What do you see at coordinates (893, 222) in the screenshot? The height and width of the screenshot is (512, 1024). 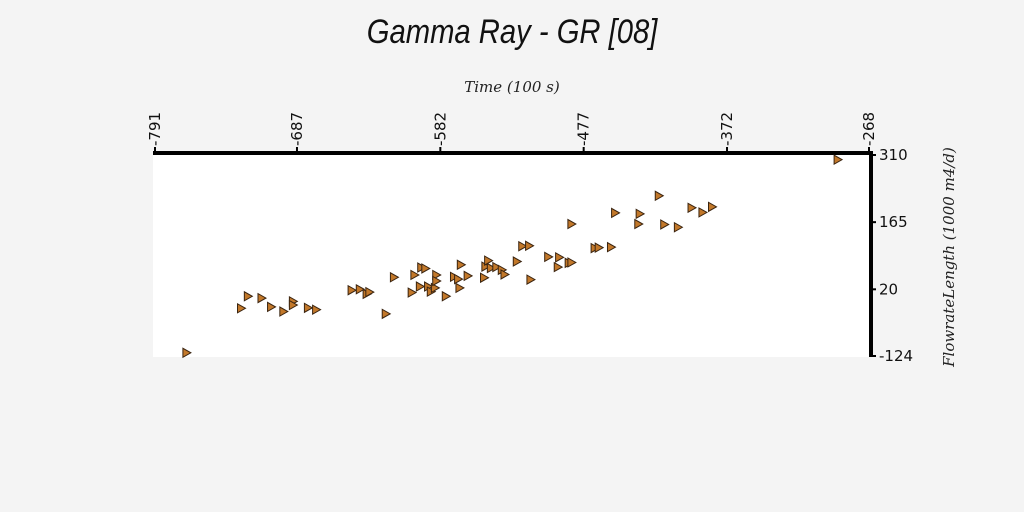 I see `y-tick-label: 165` at bounding box center [893, 222].